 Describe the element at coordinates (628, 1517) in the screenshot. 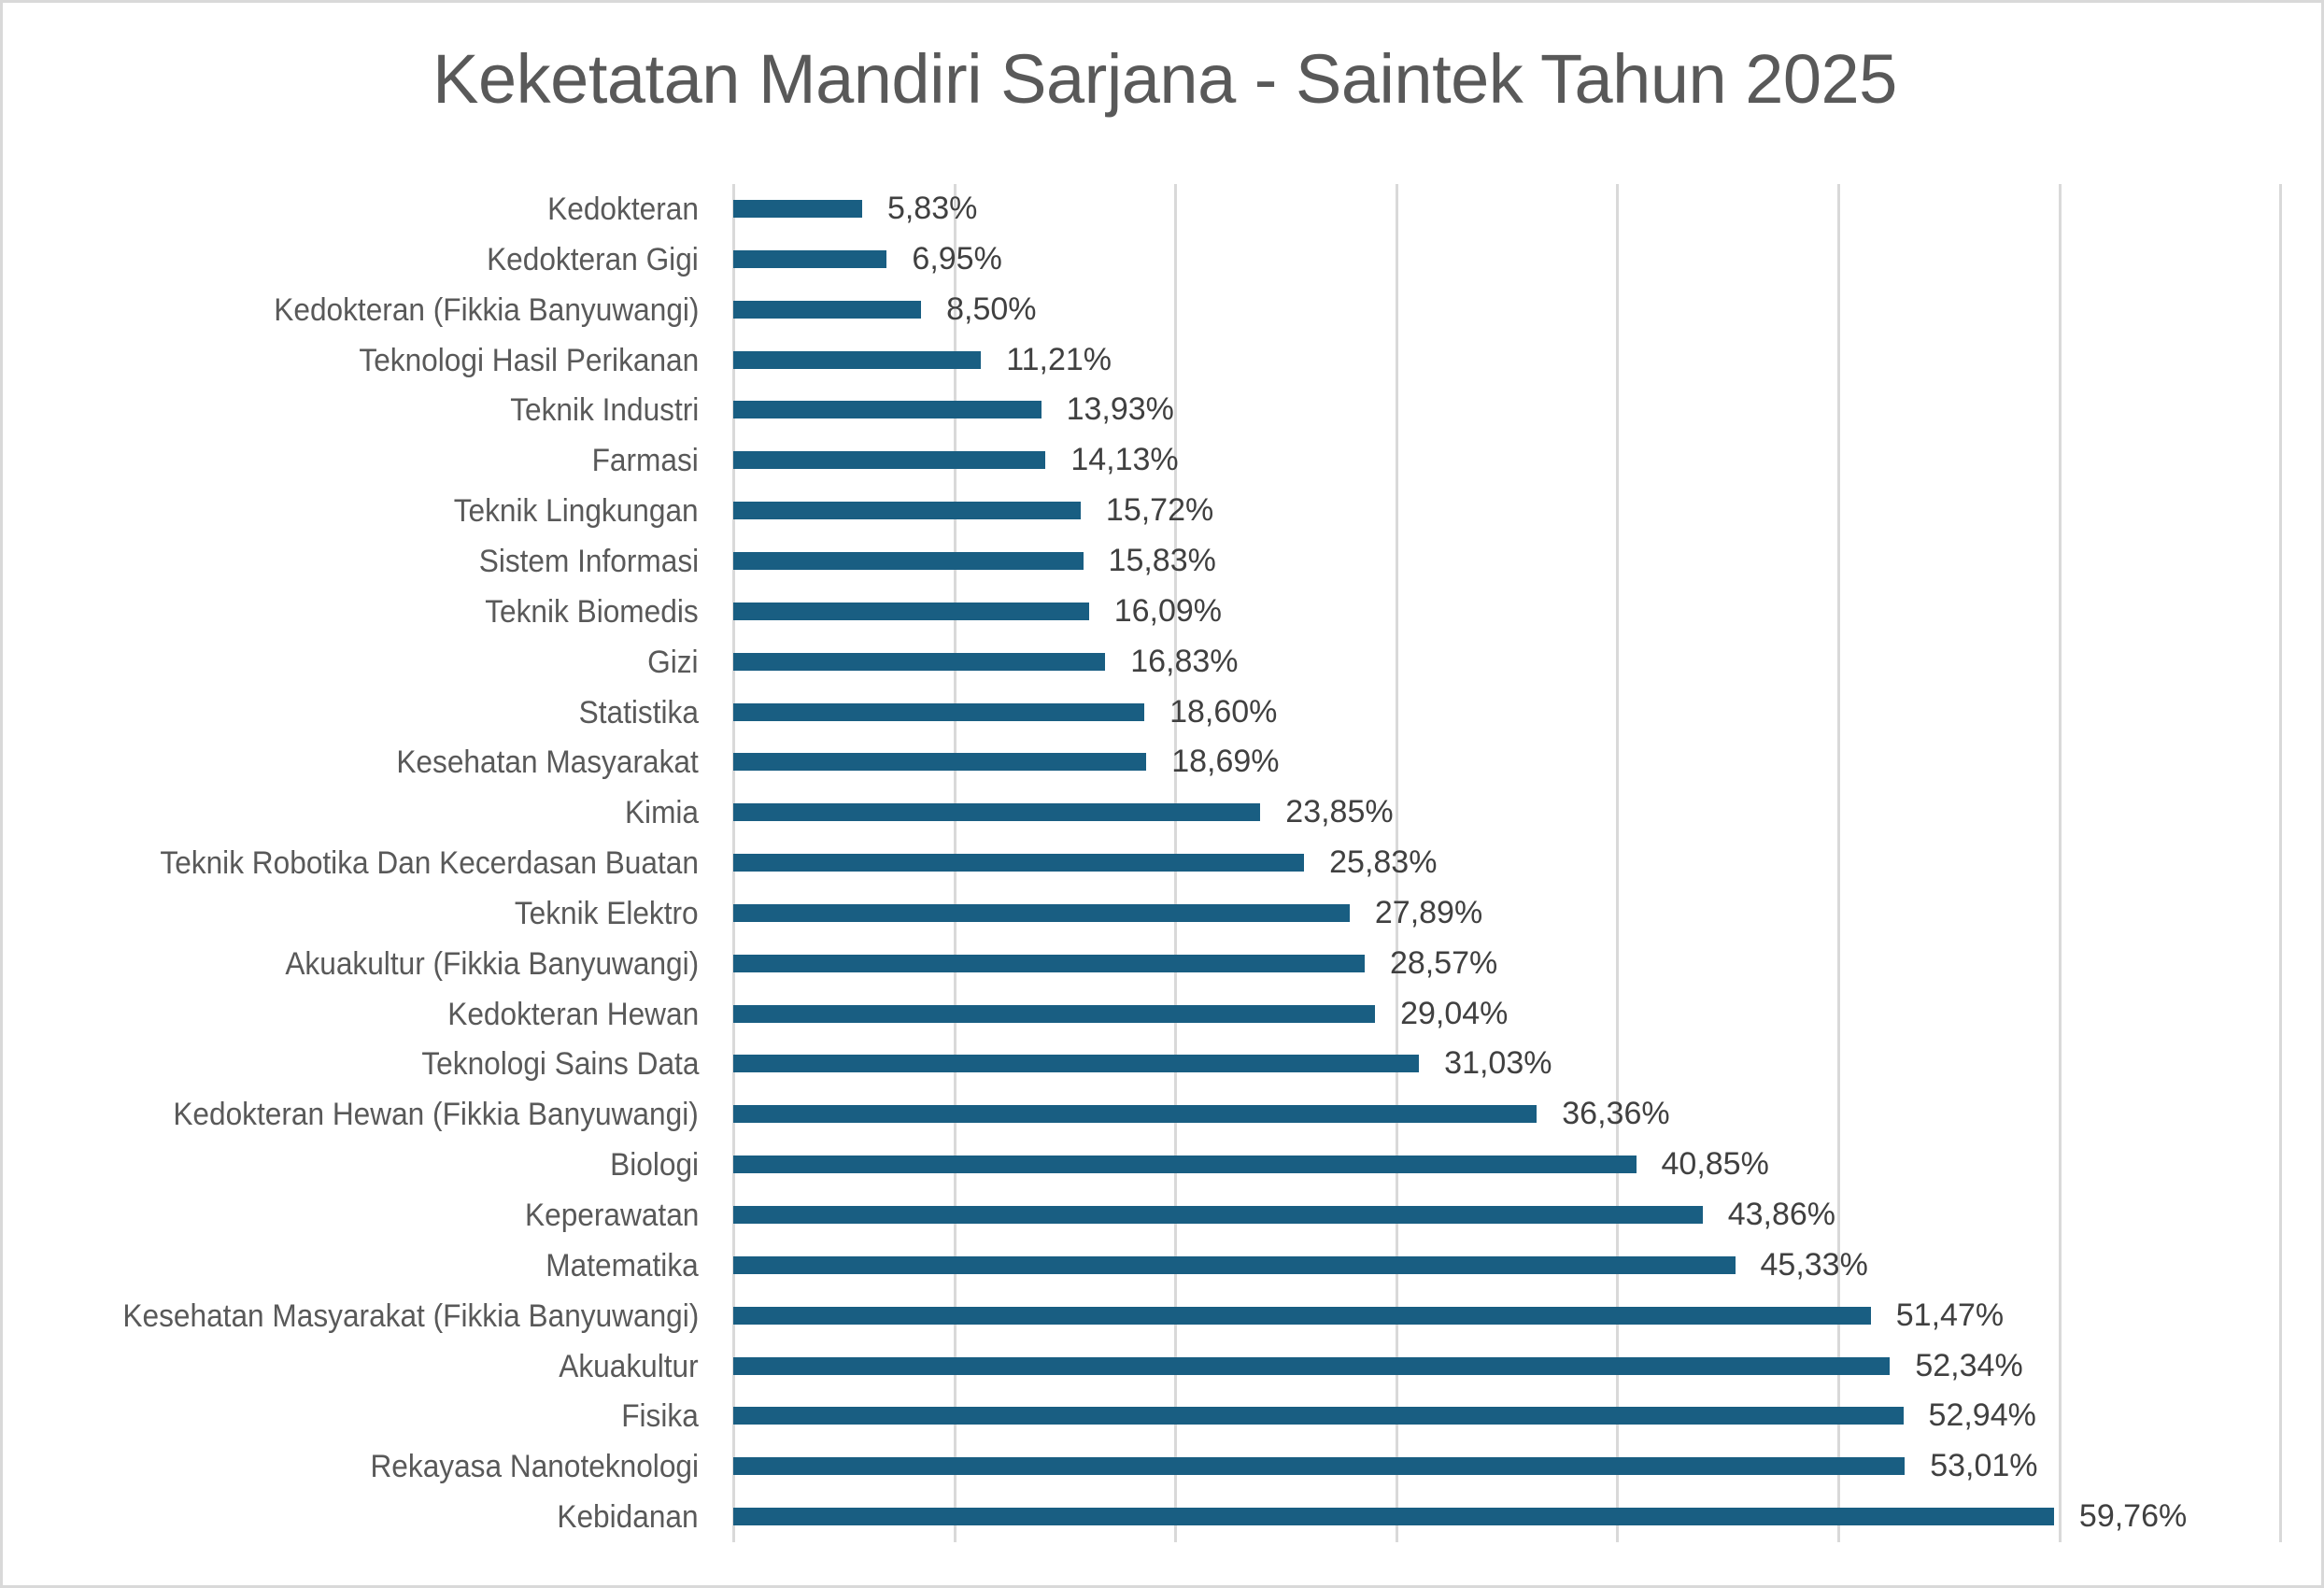

I see `category-label: Kebidanan` at that location.